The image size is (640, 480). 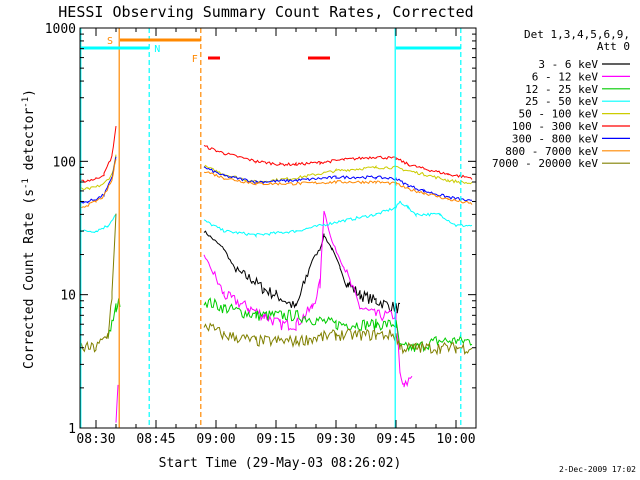 What do you see at coordinates (545, 163) in the screenshot?
I see `legend-label: 7000 - 20000 keV` at bounding box center [545, 163].